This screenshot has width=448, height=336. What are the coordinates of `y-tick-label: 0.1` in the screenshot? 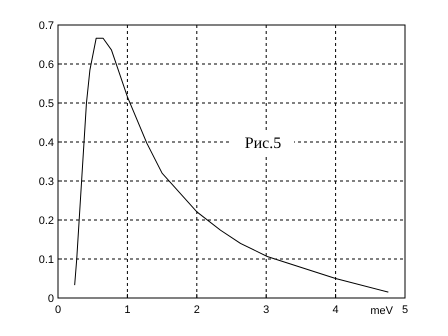 It's located at (46, 260).